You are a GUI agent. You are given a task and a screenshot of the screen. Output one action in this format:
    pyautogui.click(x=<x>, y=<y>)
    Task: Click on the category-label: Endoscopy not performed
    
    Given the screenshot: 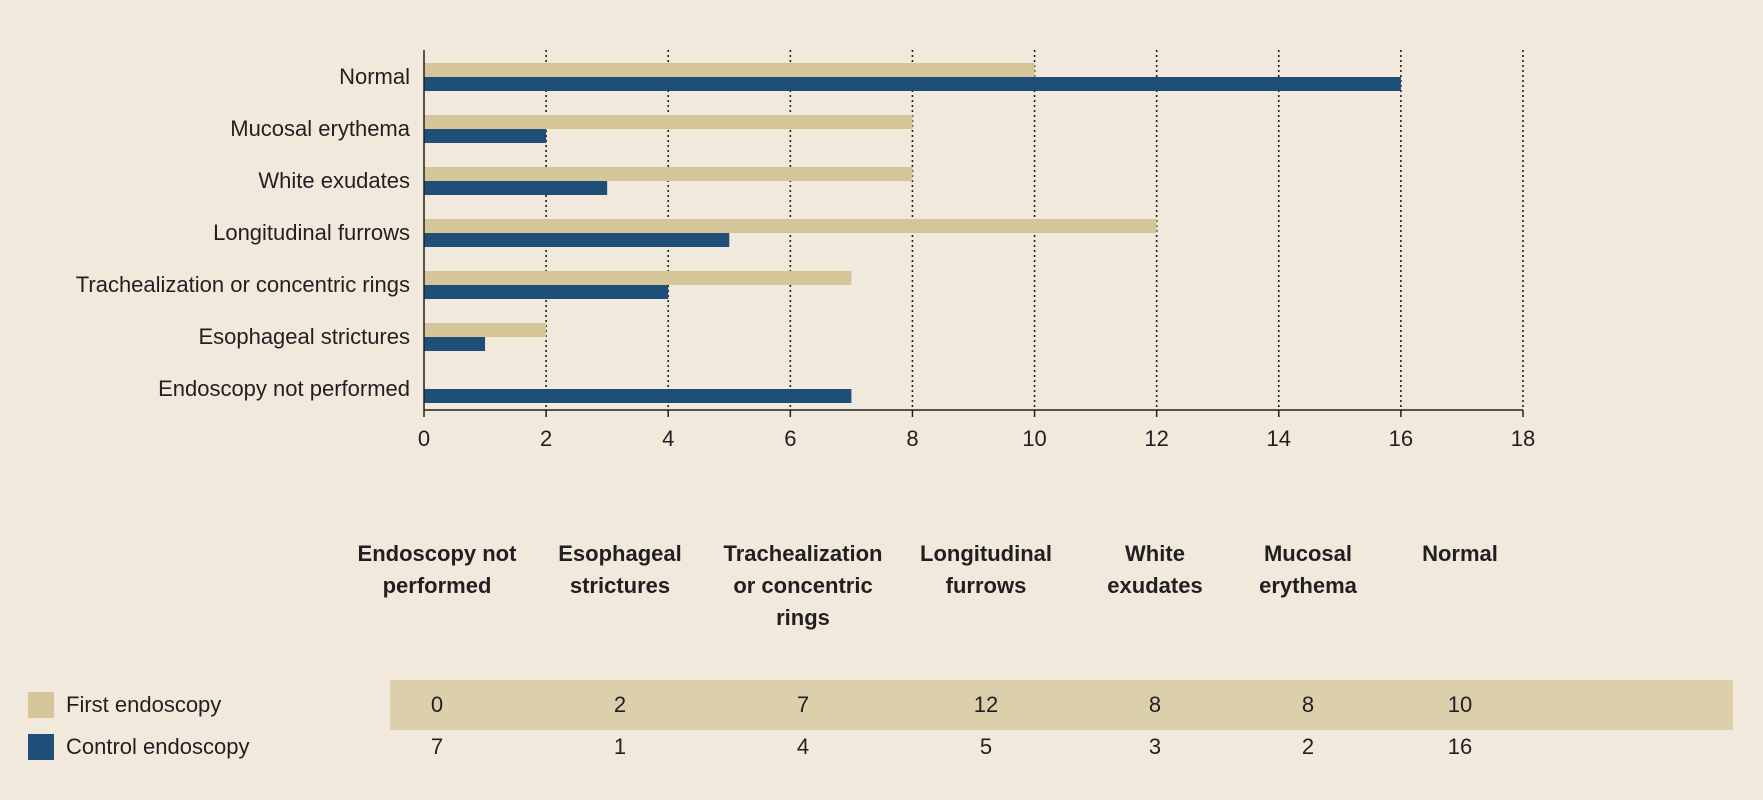 What is the action you would take?
    pyautogui.click(x=284, y=388)
    